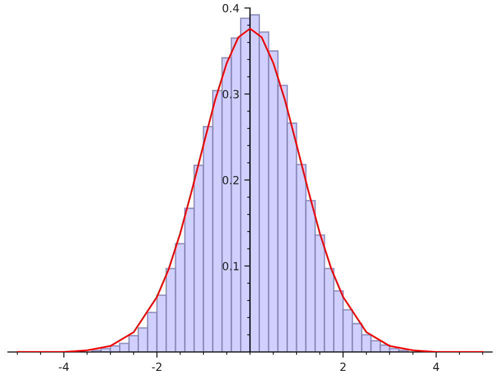 Image resolution: width=499 pixels, height=371 pixels. Describe the element at coordinates (343, 366) in the screenshot. I see `x-tick-label: 2` at that location.